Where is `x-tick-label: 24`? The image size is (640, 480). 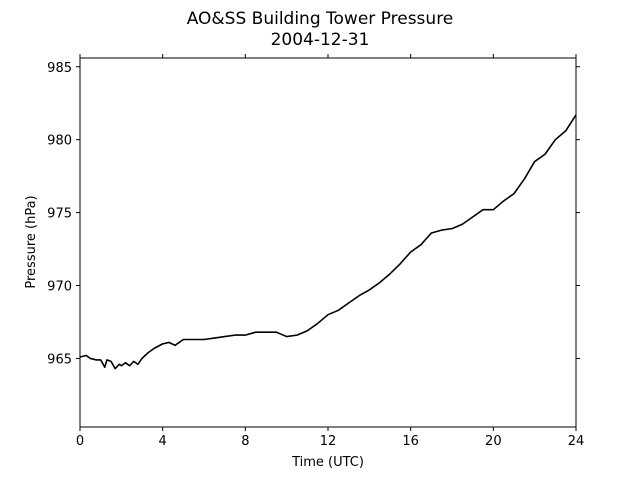
x-tick-label: 24 is located at coordinates (576, 441).